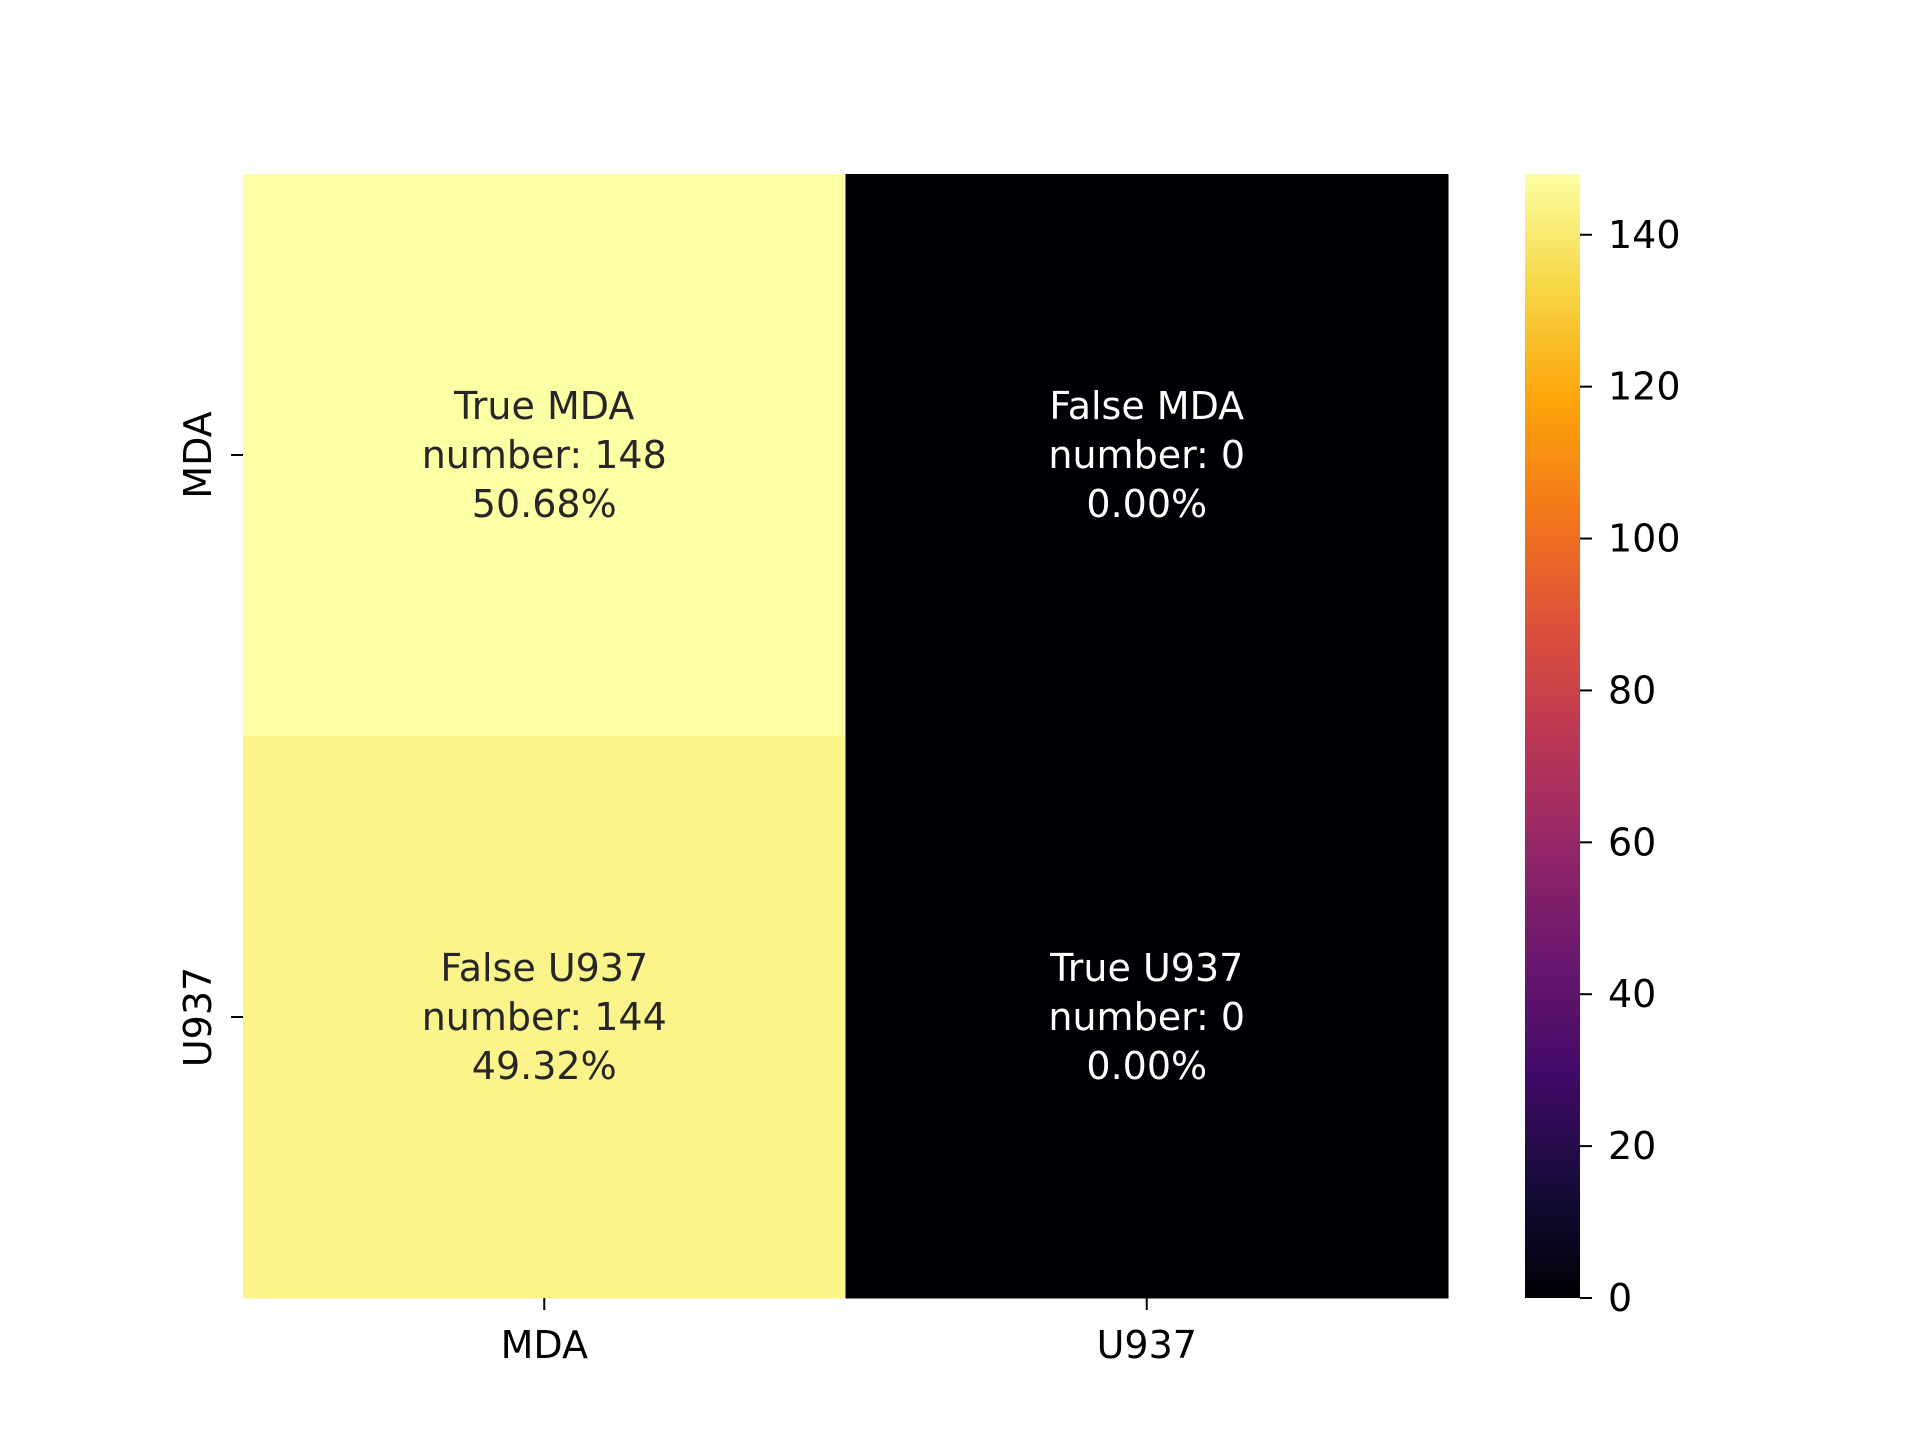 The height and width of the screenshot is (1444, 1920). Describe the element at coordinates (1603, 747) in the screenshot. I see `colorbar: 0 20 40 60 80 100 120 140` at that location.